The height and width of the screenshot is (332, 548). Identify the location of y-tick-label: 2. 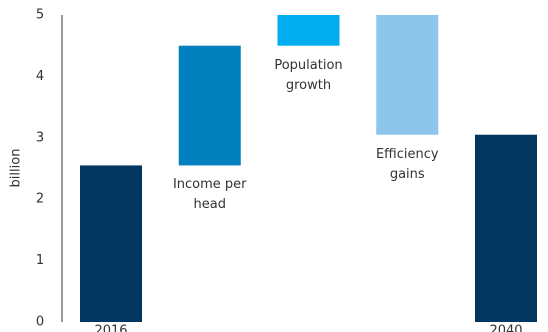
(40, 199).